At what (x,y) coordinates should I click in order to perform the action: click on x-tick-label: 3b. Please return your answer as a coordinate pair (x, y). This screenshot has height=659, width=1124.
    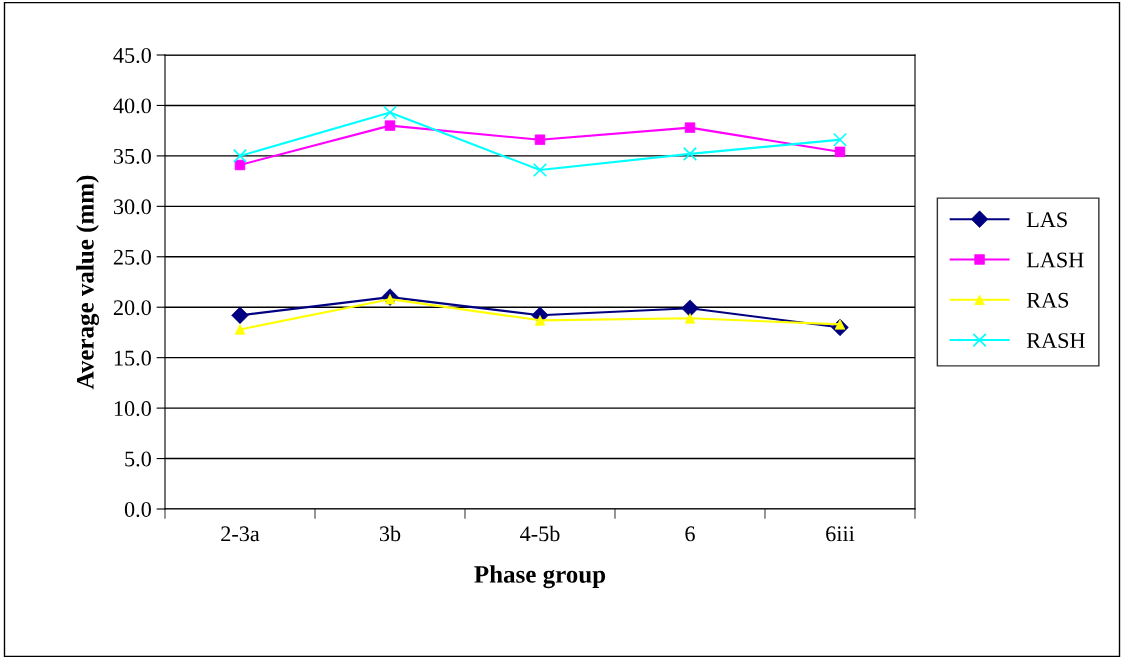
    Looking at the image, I should click on (390, 533).